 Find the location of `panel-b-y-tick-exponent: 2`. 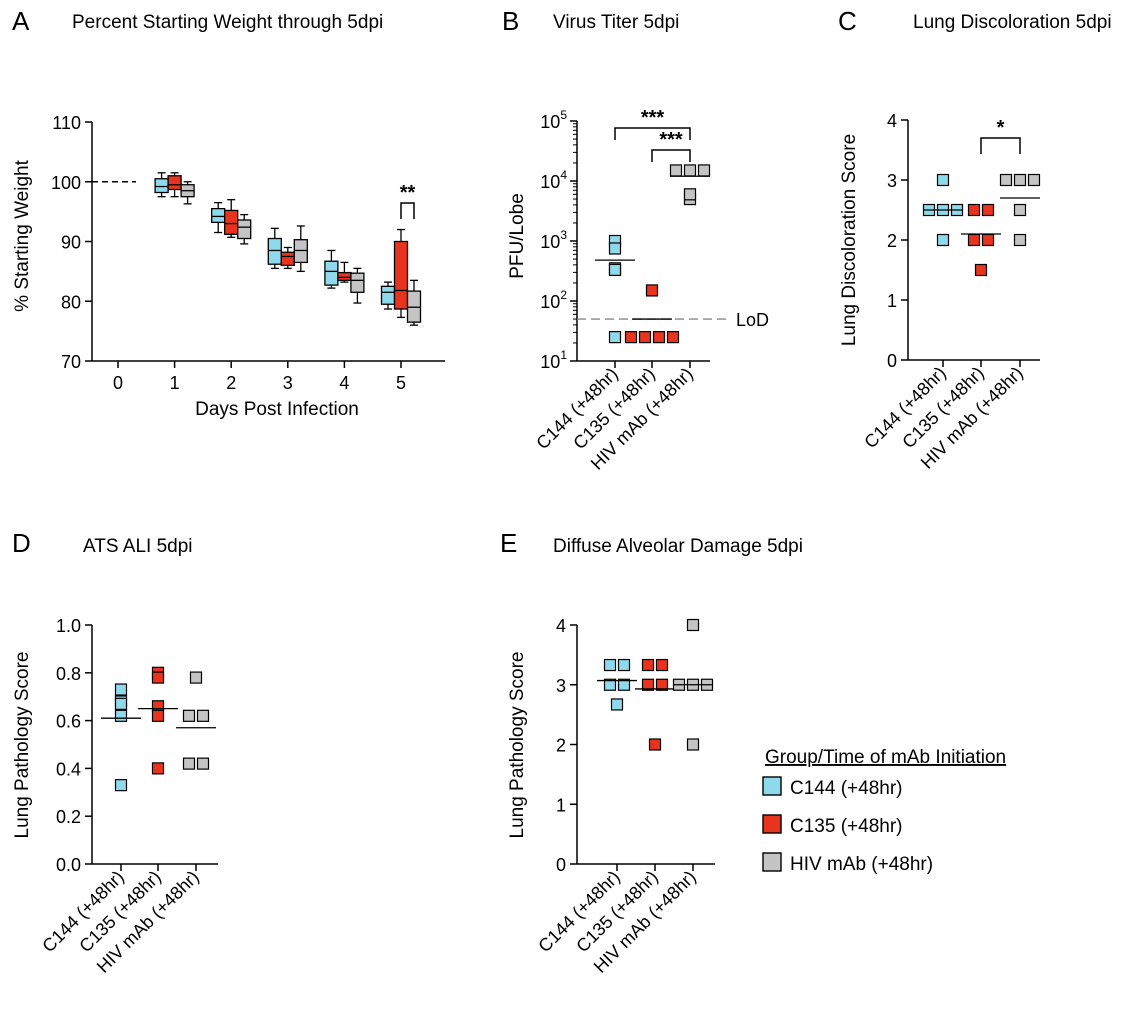

panel-b-y-tick-exponent: 2 is located at coordinates (563, 295).